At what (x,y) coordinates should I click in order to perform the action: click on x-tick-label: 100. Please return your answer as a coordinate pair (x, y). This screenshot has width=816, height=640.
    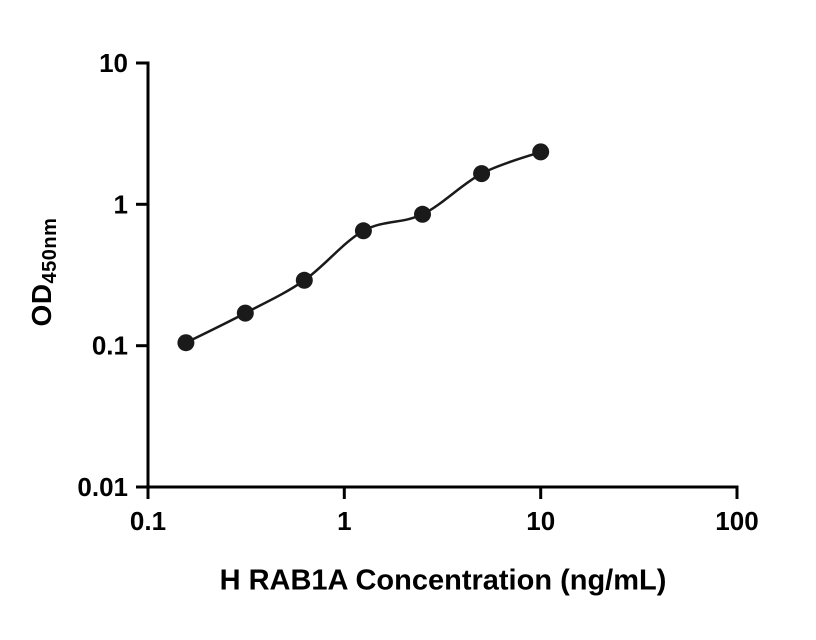
    Looking at the image, I should click on (736, 521).